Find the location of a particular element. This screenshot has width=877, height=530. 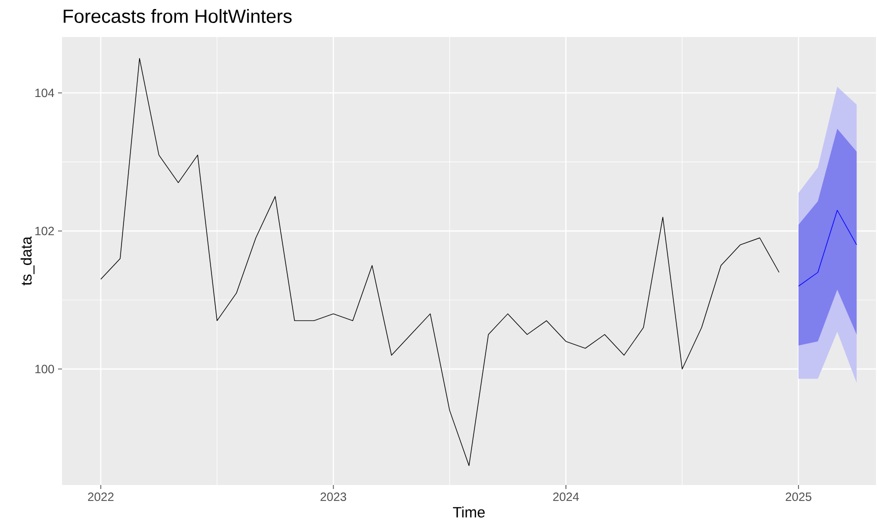

y-tick-label: 102 is located at coordinates (44, 231).